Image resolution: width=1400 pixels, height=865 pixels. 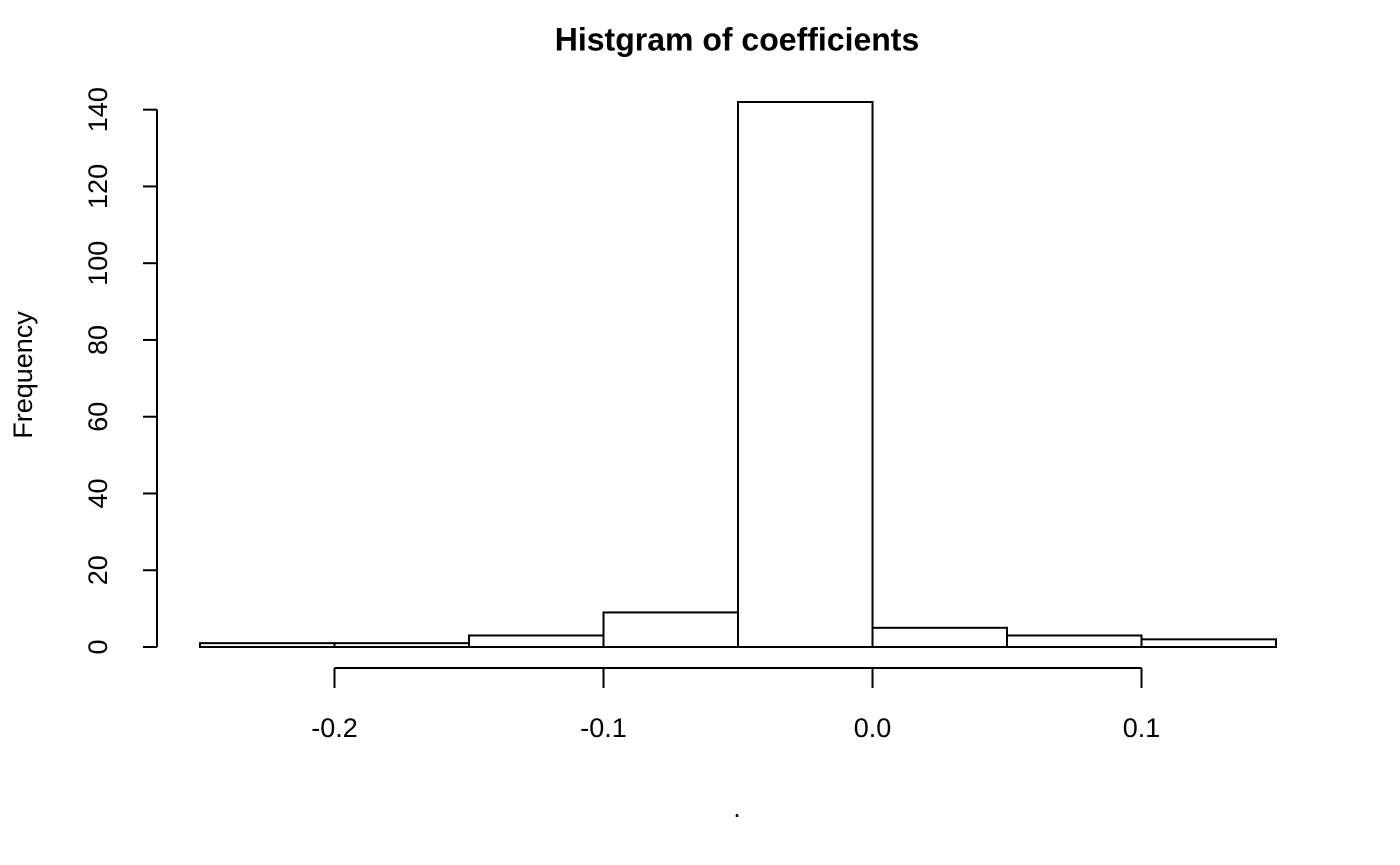 I want to click on y-tick-label: 140, so click(x=98, y=109).